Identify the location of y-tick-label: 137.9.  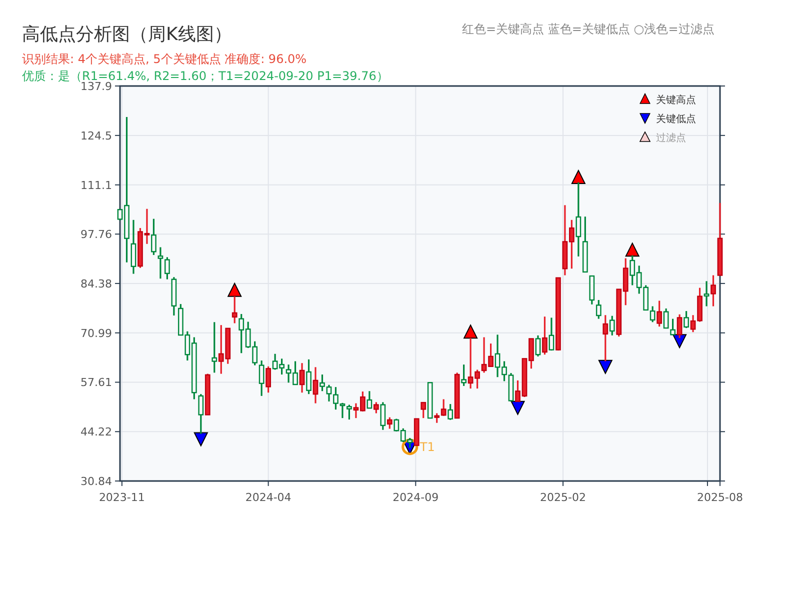
(96, 86).